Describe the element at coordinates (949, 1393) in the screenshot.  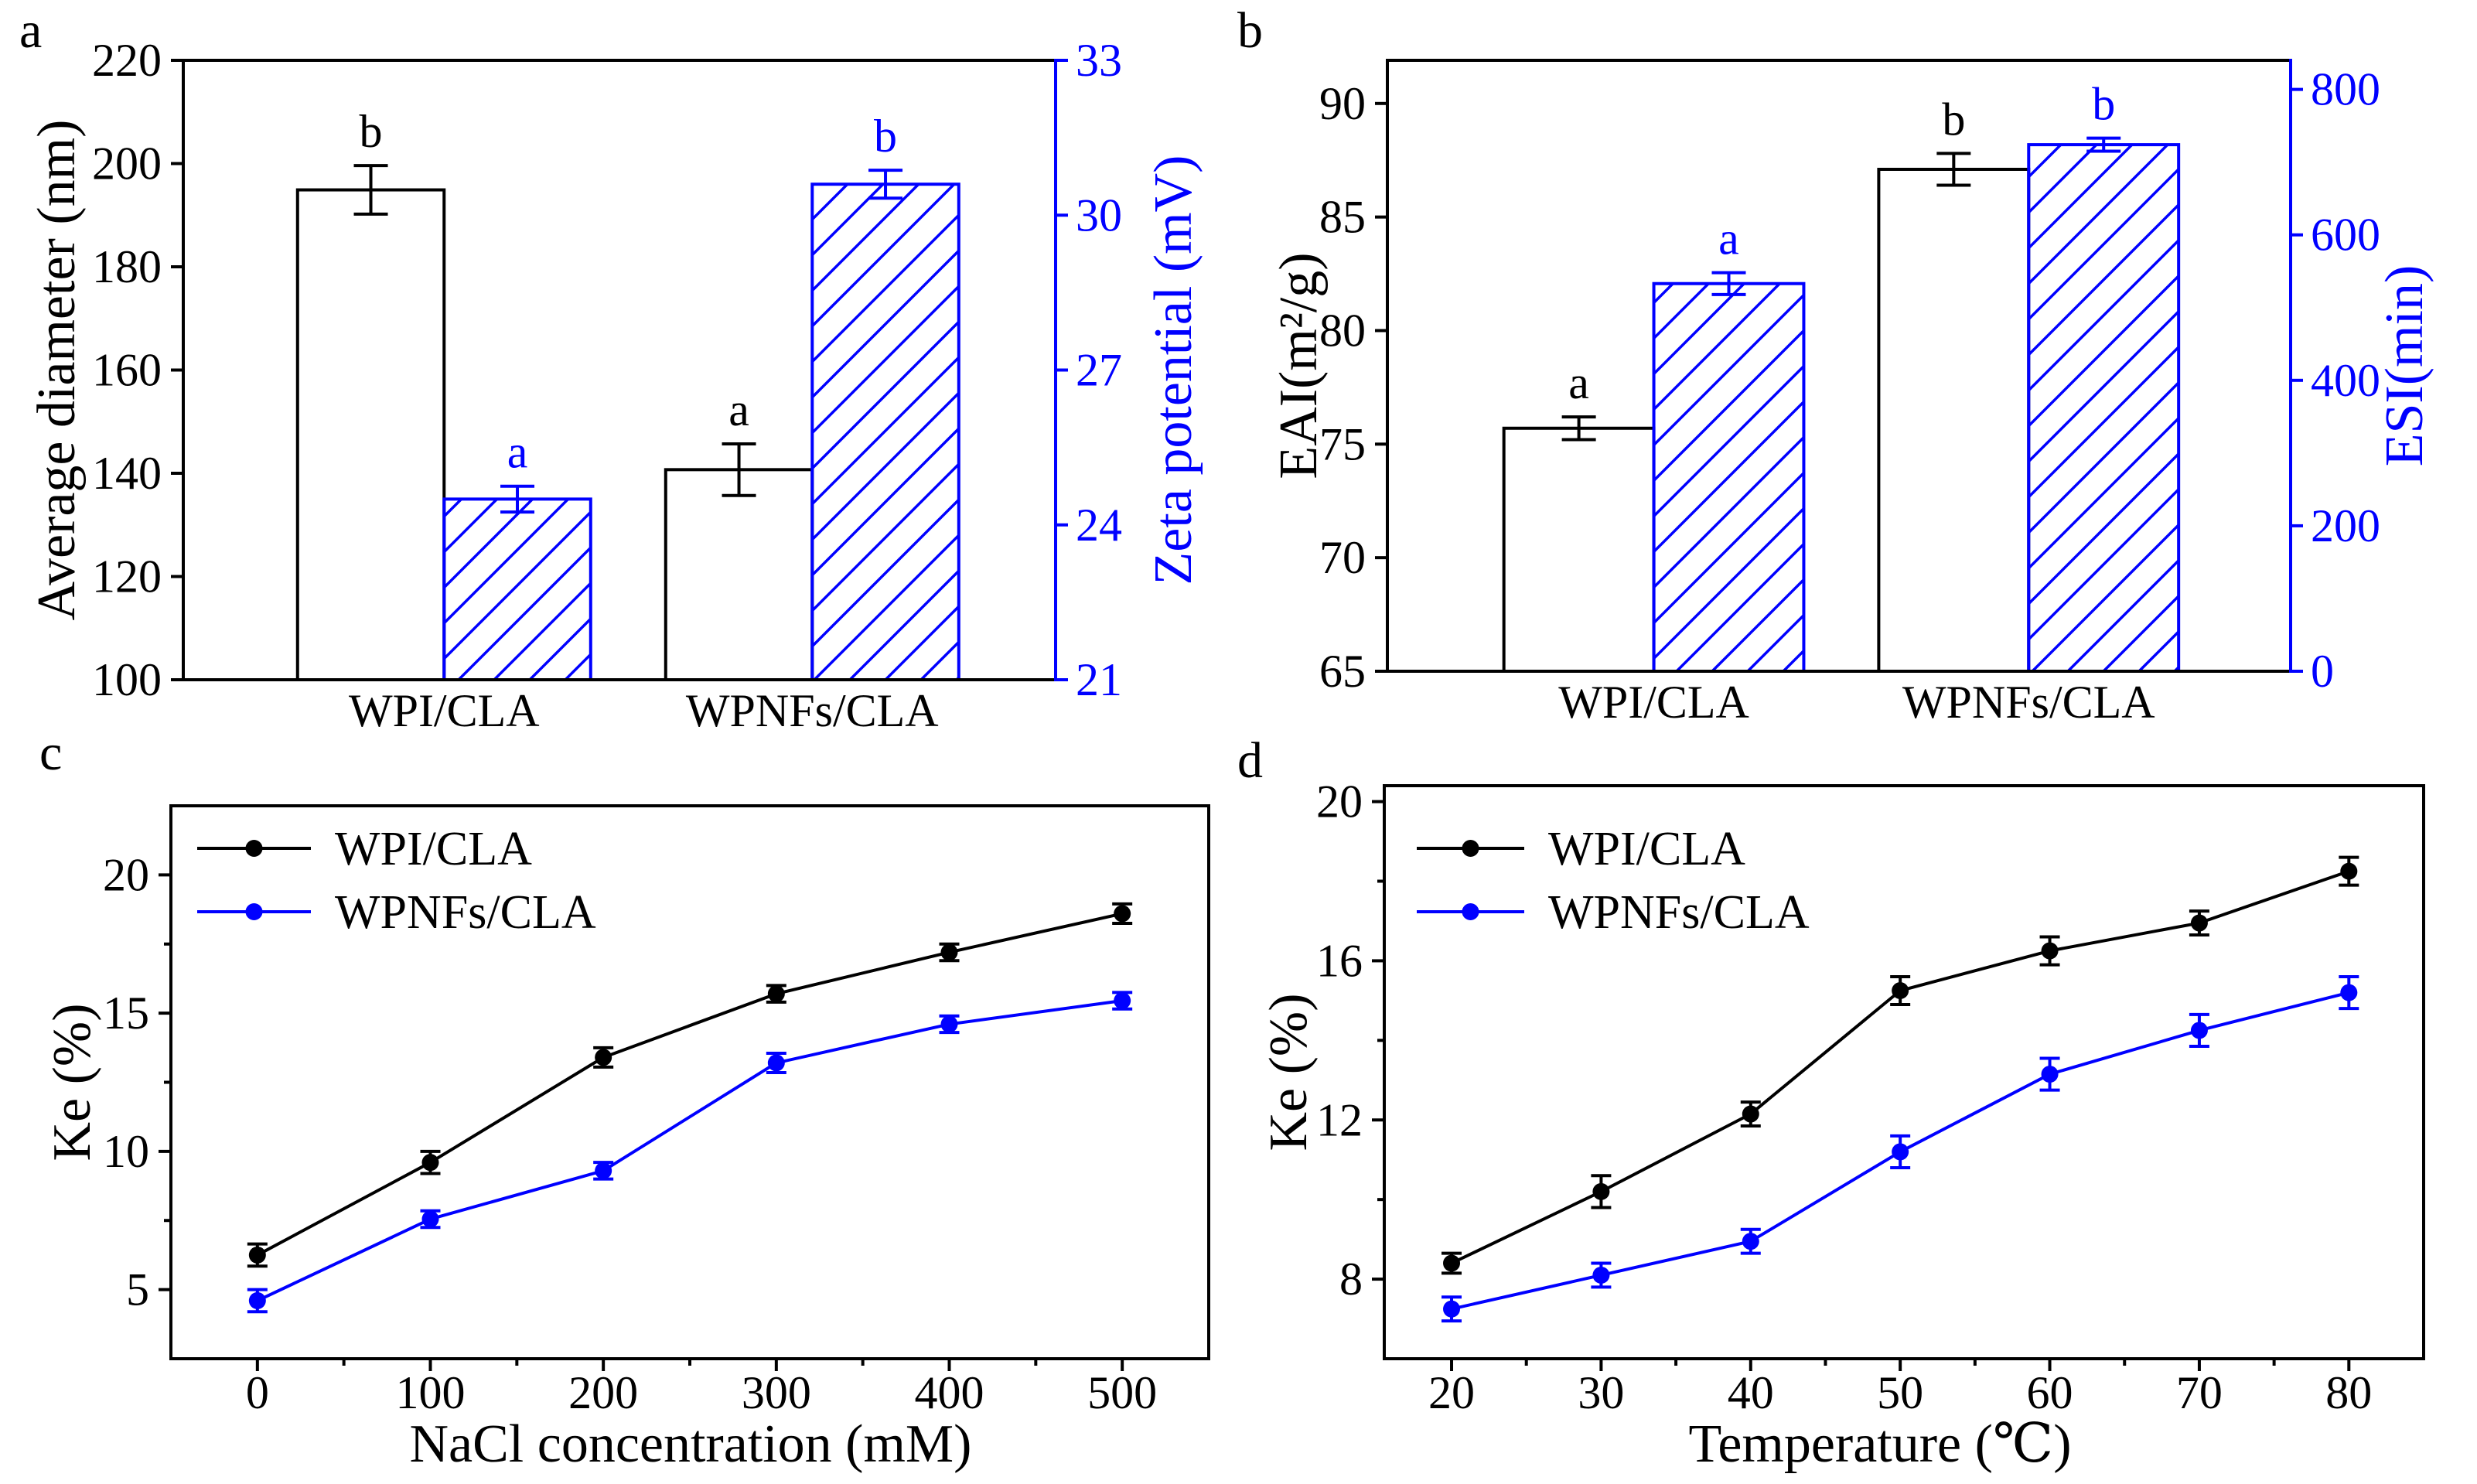
I see `x-tick-label: 400` at that location.